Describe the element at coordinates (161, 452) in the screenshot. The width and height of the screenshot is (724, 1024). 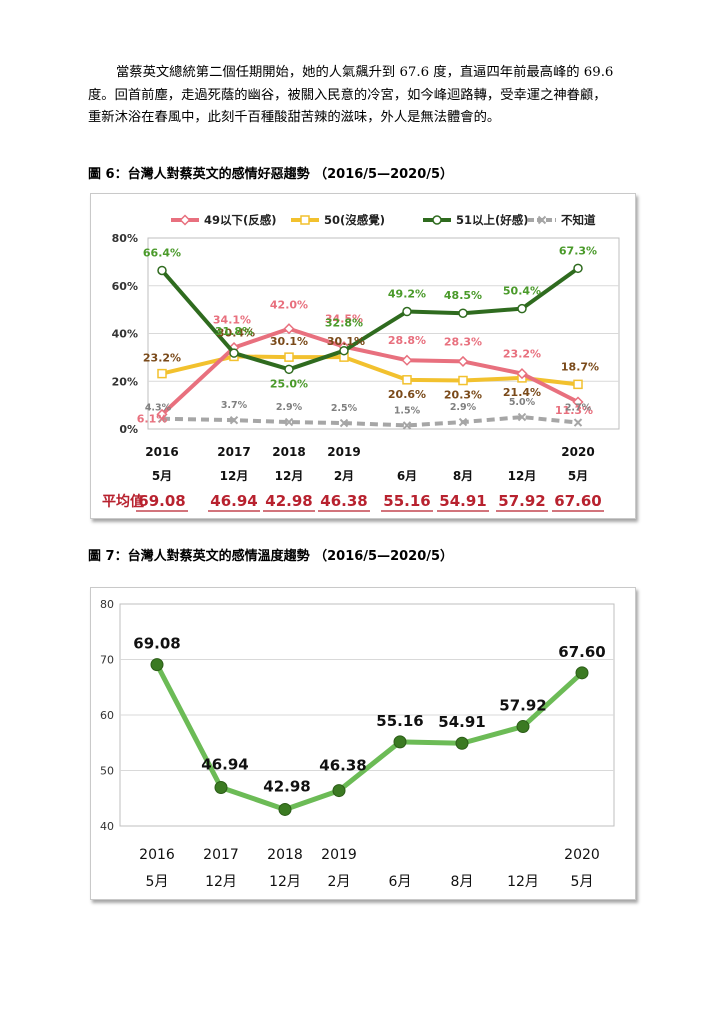
I see `x-tick-year: 2016` at that location.